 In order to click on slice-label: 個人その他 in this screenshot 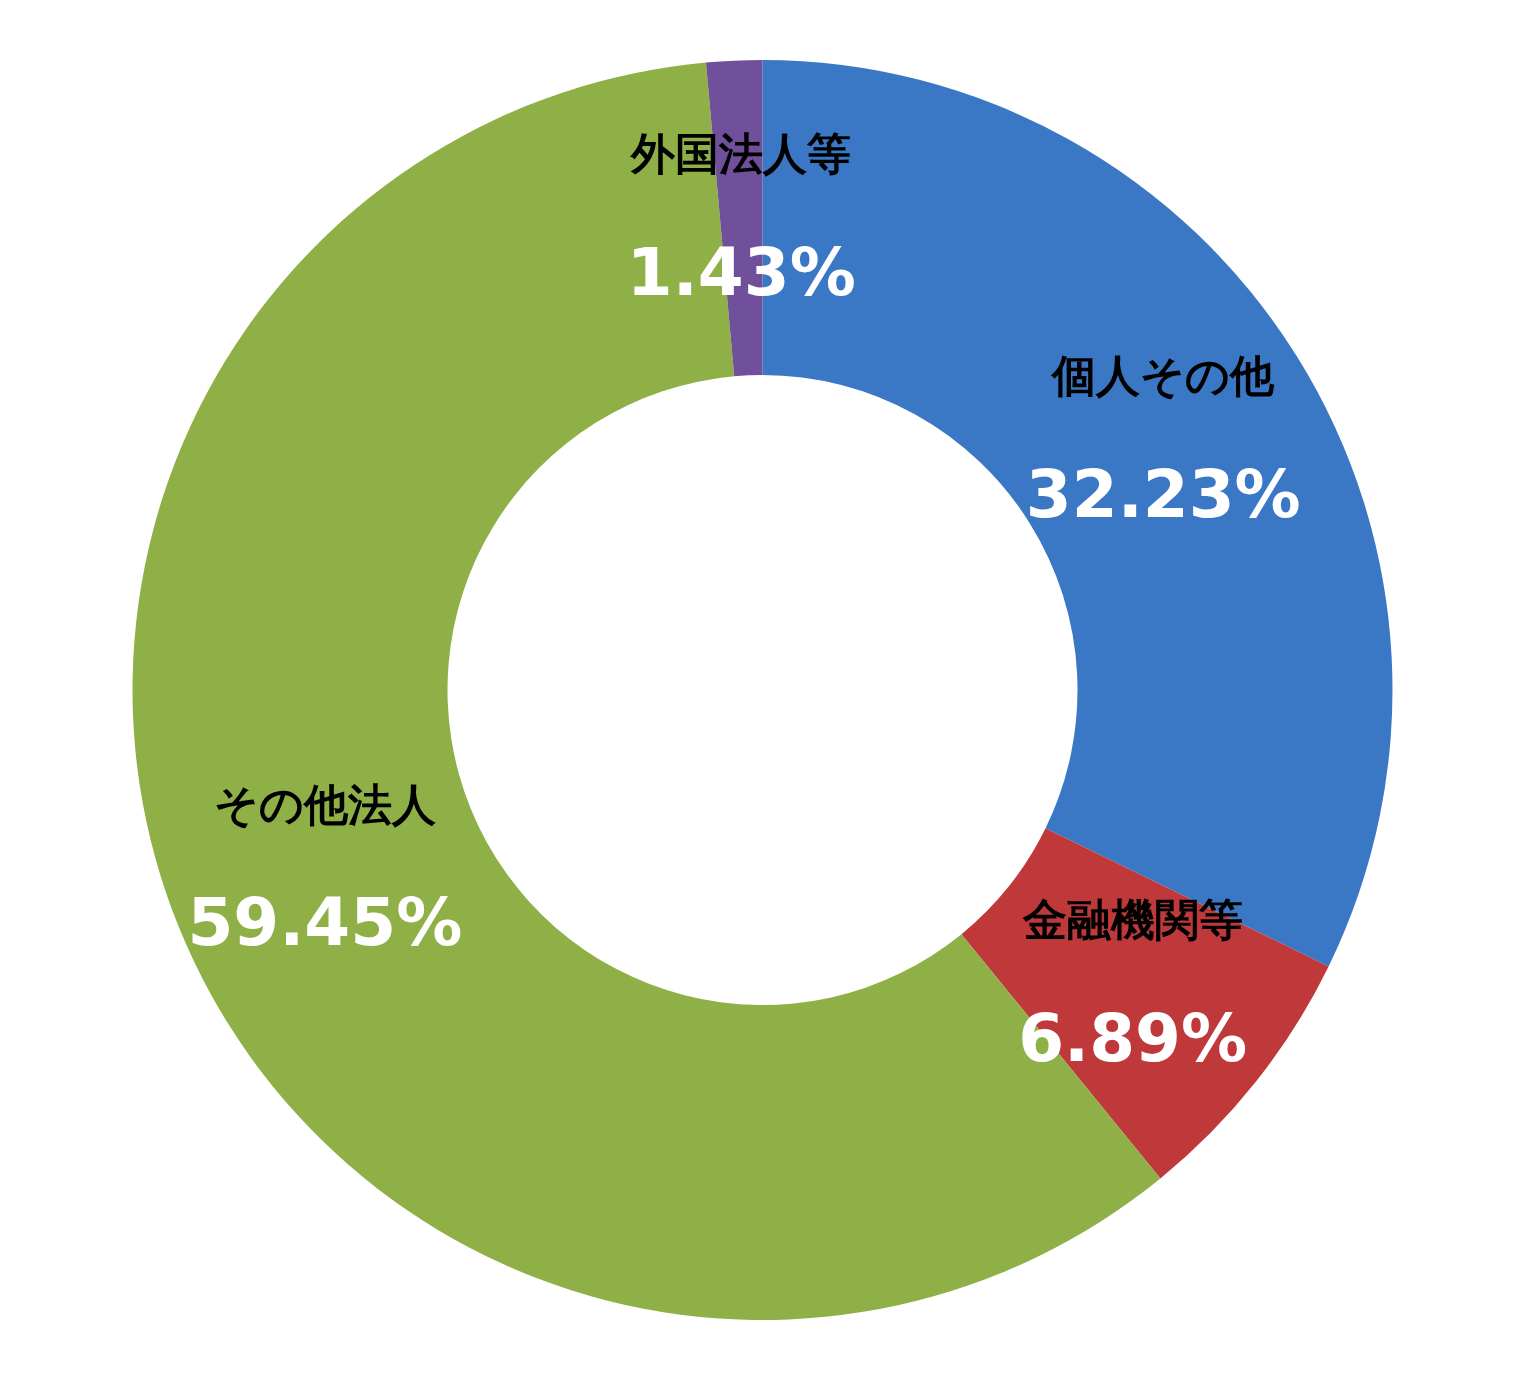, I will do `click(1163, 376)`.